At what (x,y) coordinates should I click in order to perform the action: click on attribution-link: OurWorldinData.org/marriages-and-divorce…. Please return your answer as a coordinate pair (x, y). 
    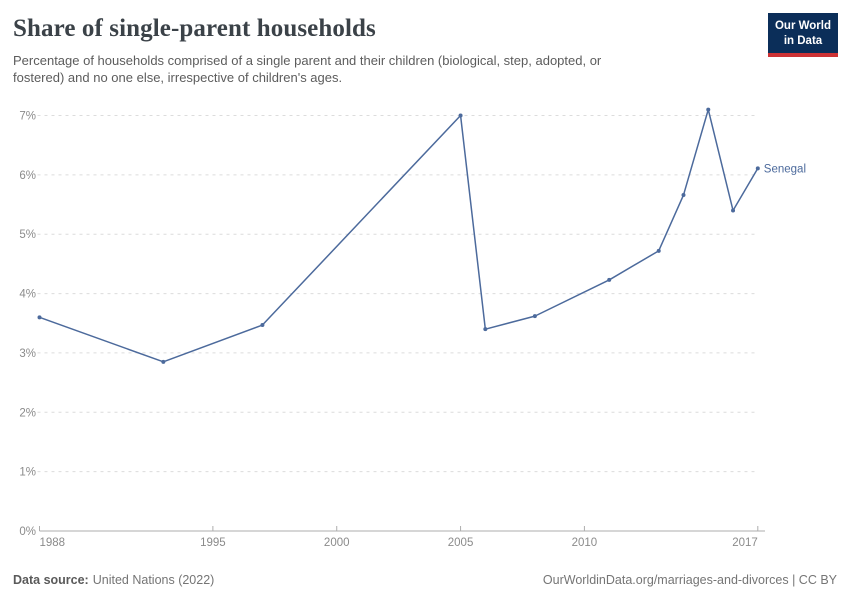
    Looking at the image, I should click on (689, 580).